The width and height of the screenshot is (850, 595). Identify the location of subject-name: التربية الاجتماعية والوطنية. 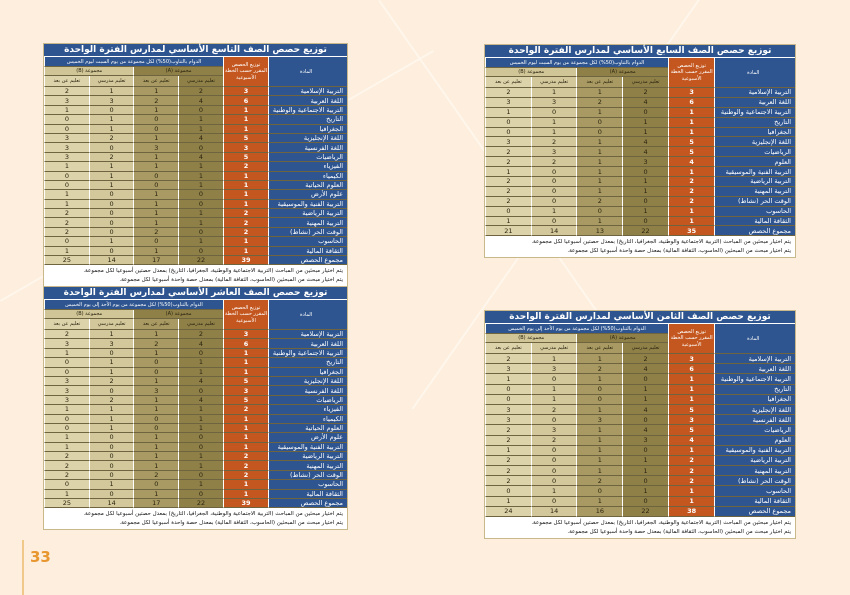
(754, 379).